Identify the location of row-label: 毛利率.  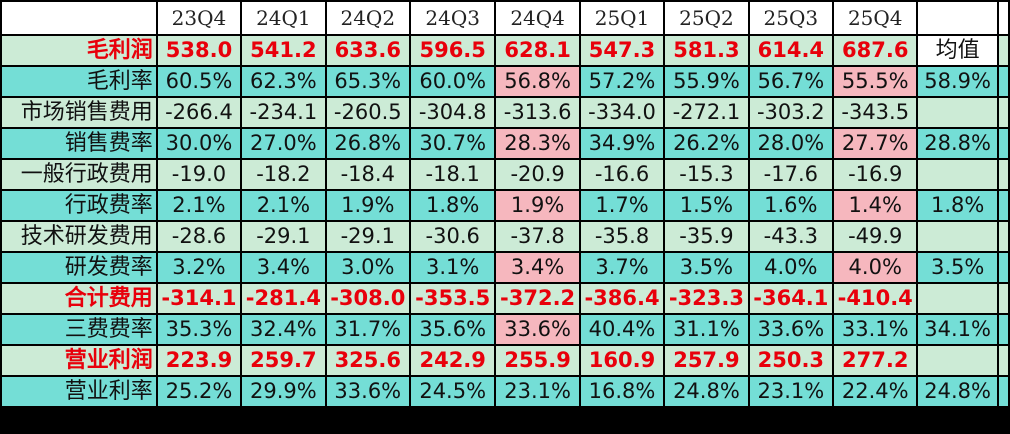
(79, 81).